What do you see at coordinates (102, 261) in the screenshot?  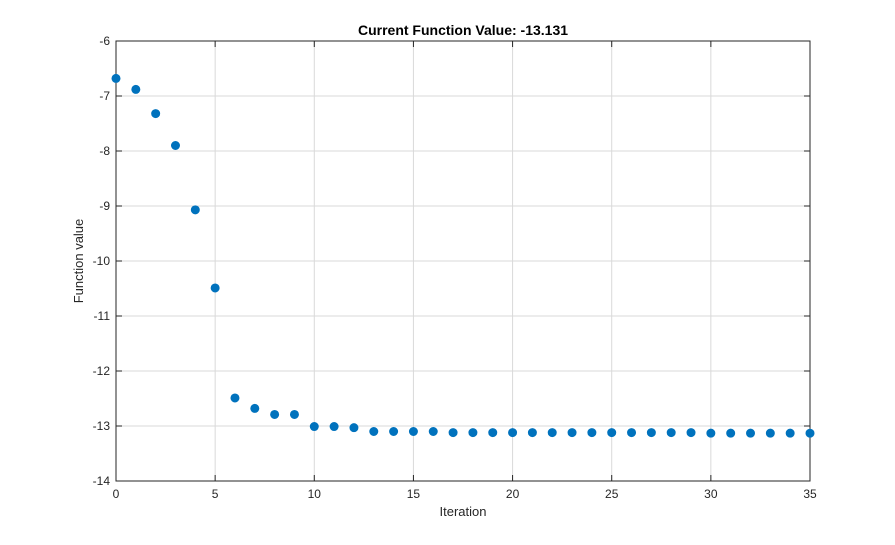 I see `y-tick-label: -10` at bounding box center [102, 261].